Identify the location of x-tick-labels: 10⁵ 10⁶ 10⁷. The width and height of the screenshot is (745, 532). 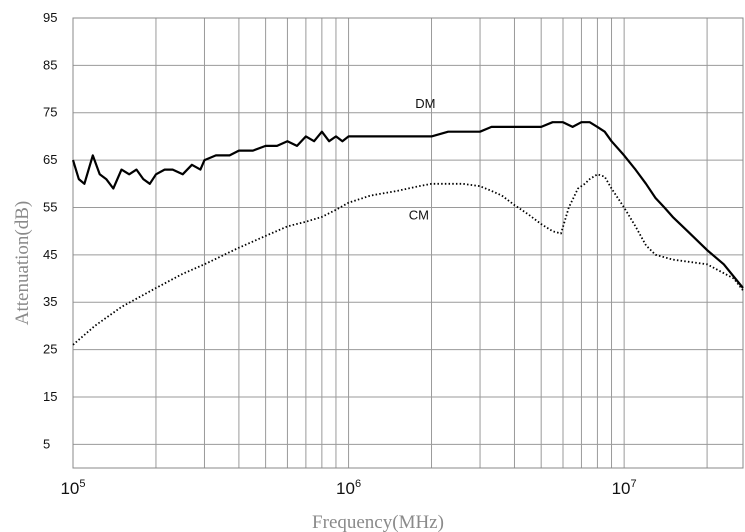
(348, 488).